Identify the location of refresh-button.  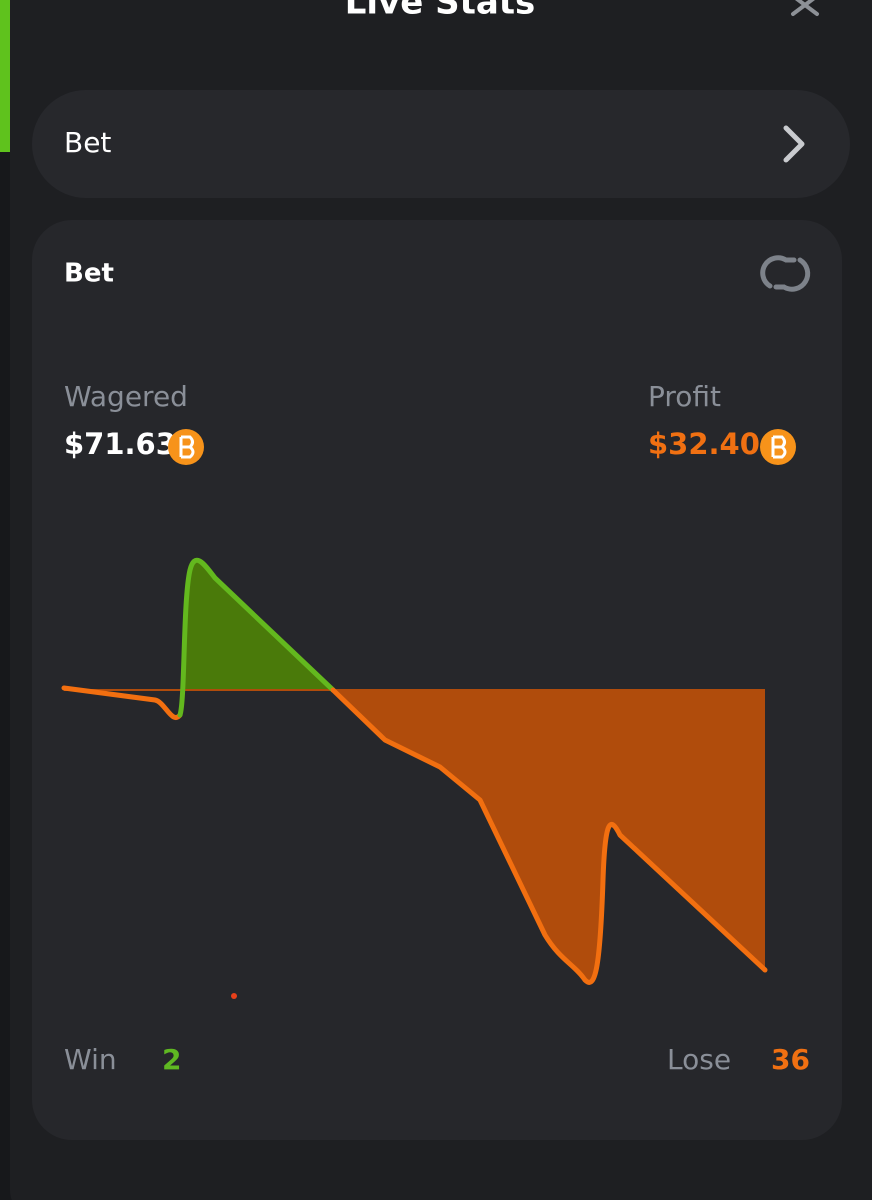
(785, 273).